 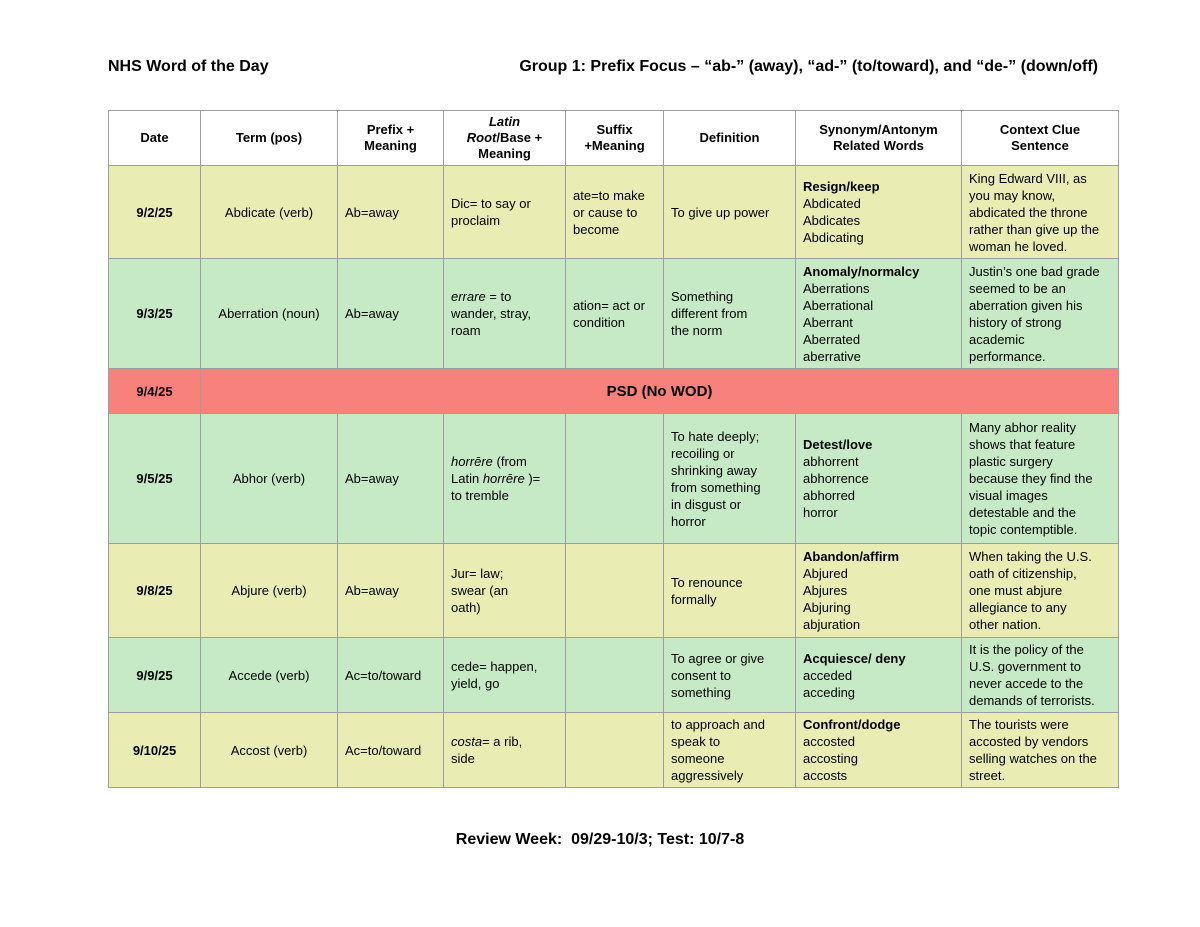 I want to click on suffix-cell: ation= act or condition, so click(x=614, y=313).